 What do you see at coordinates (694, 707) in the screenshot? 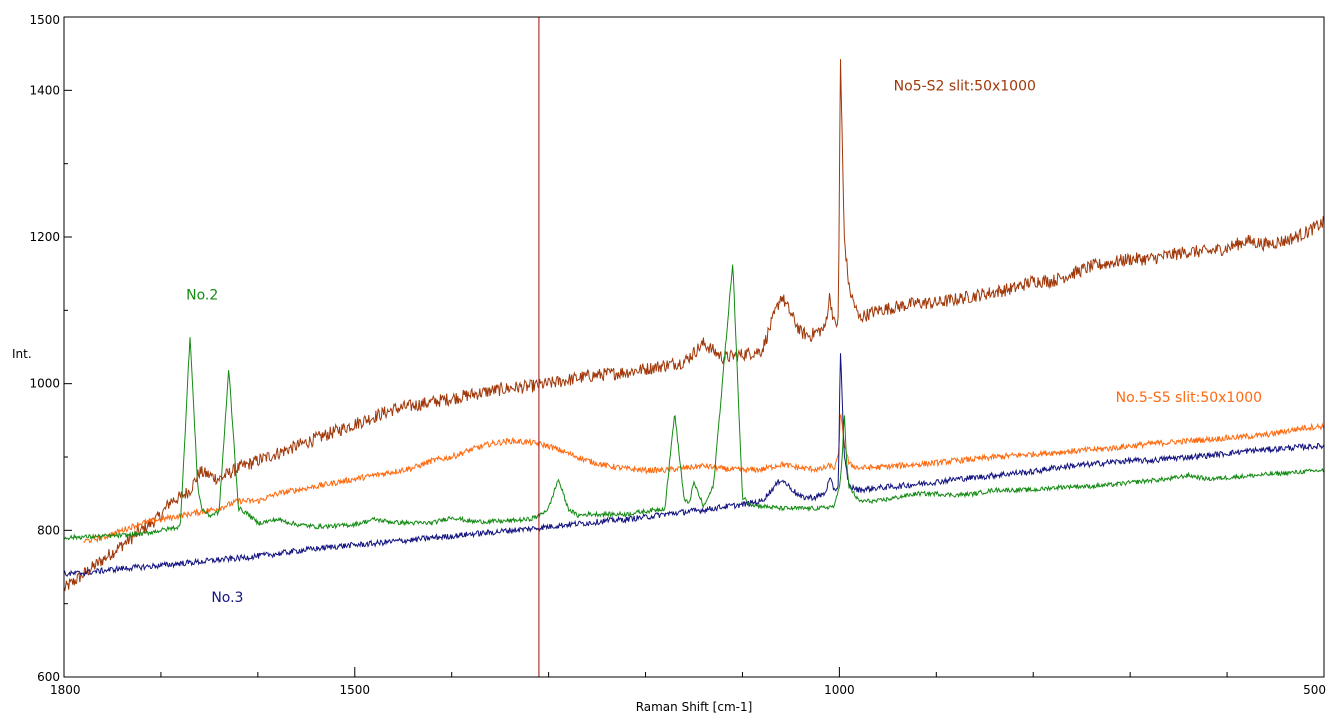
I see `x-axis-title: Raman Shift [cm-1]` at bounding box center [694, 707].